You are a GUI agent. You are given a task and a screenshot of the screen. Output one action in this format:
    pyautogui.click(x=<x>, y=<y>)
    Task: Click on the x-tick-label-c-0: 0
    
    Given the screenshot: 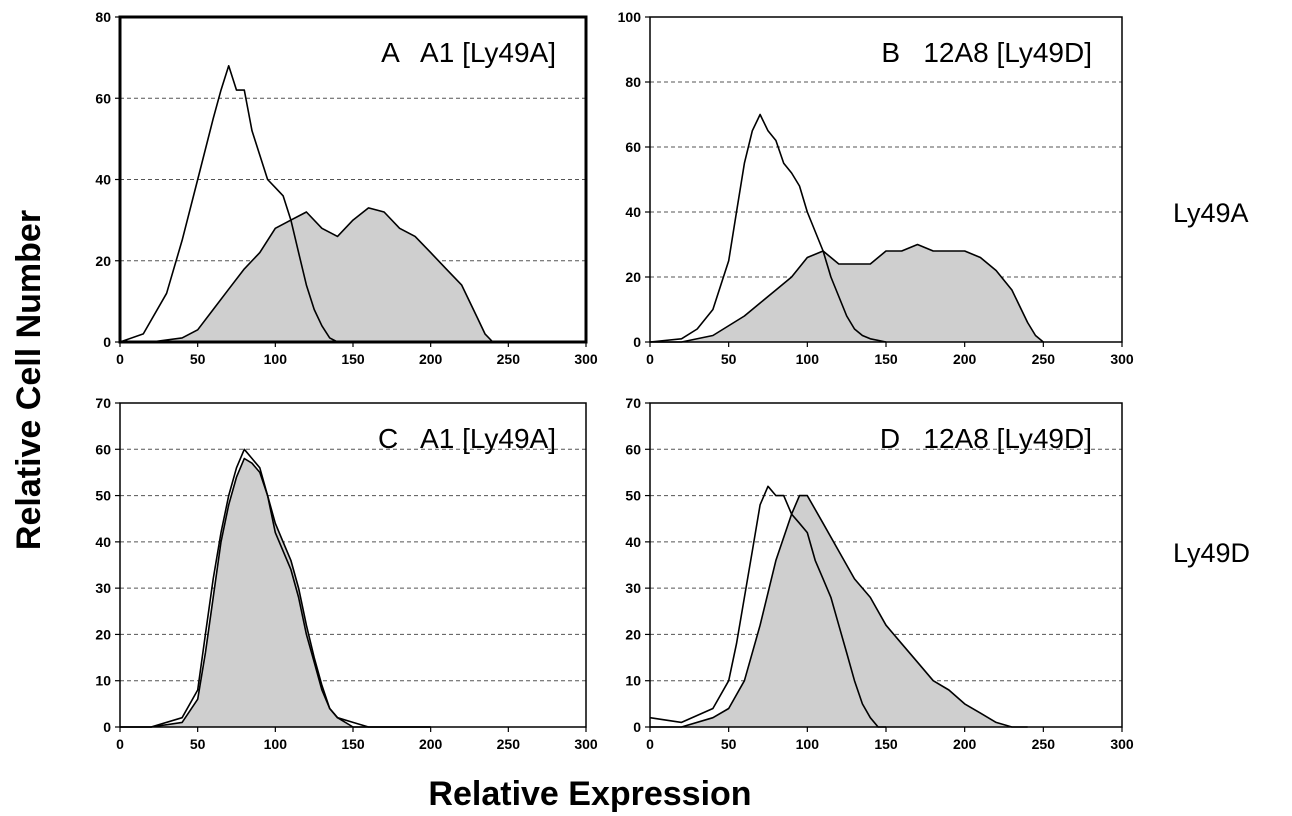 What is the action you would take?
    pyautogui.click(x=120, y=744)
    